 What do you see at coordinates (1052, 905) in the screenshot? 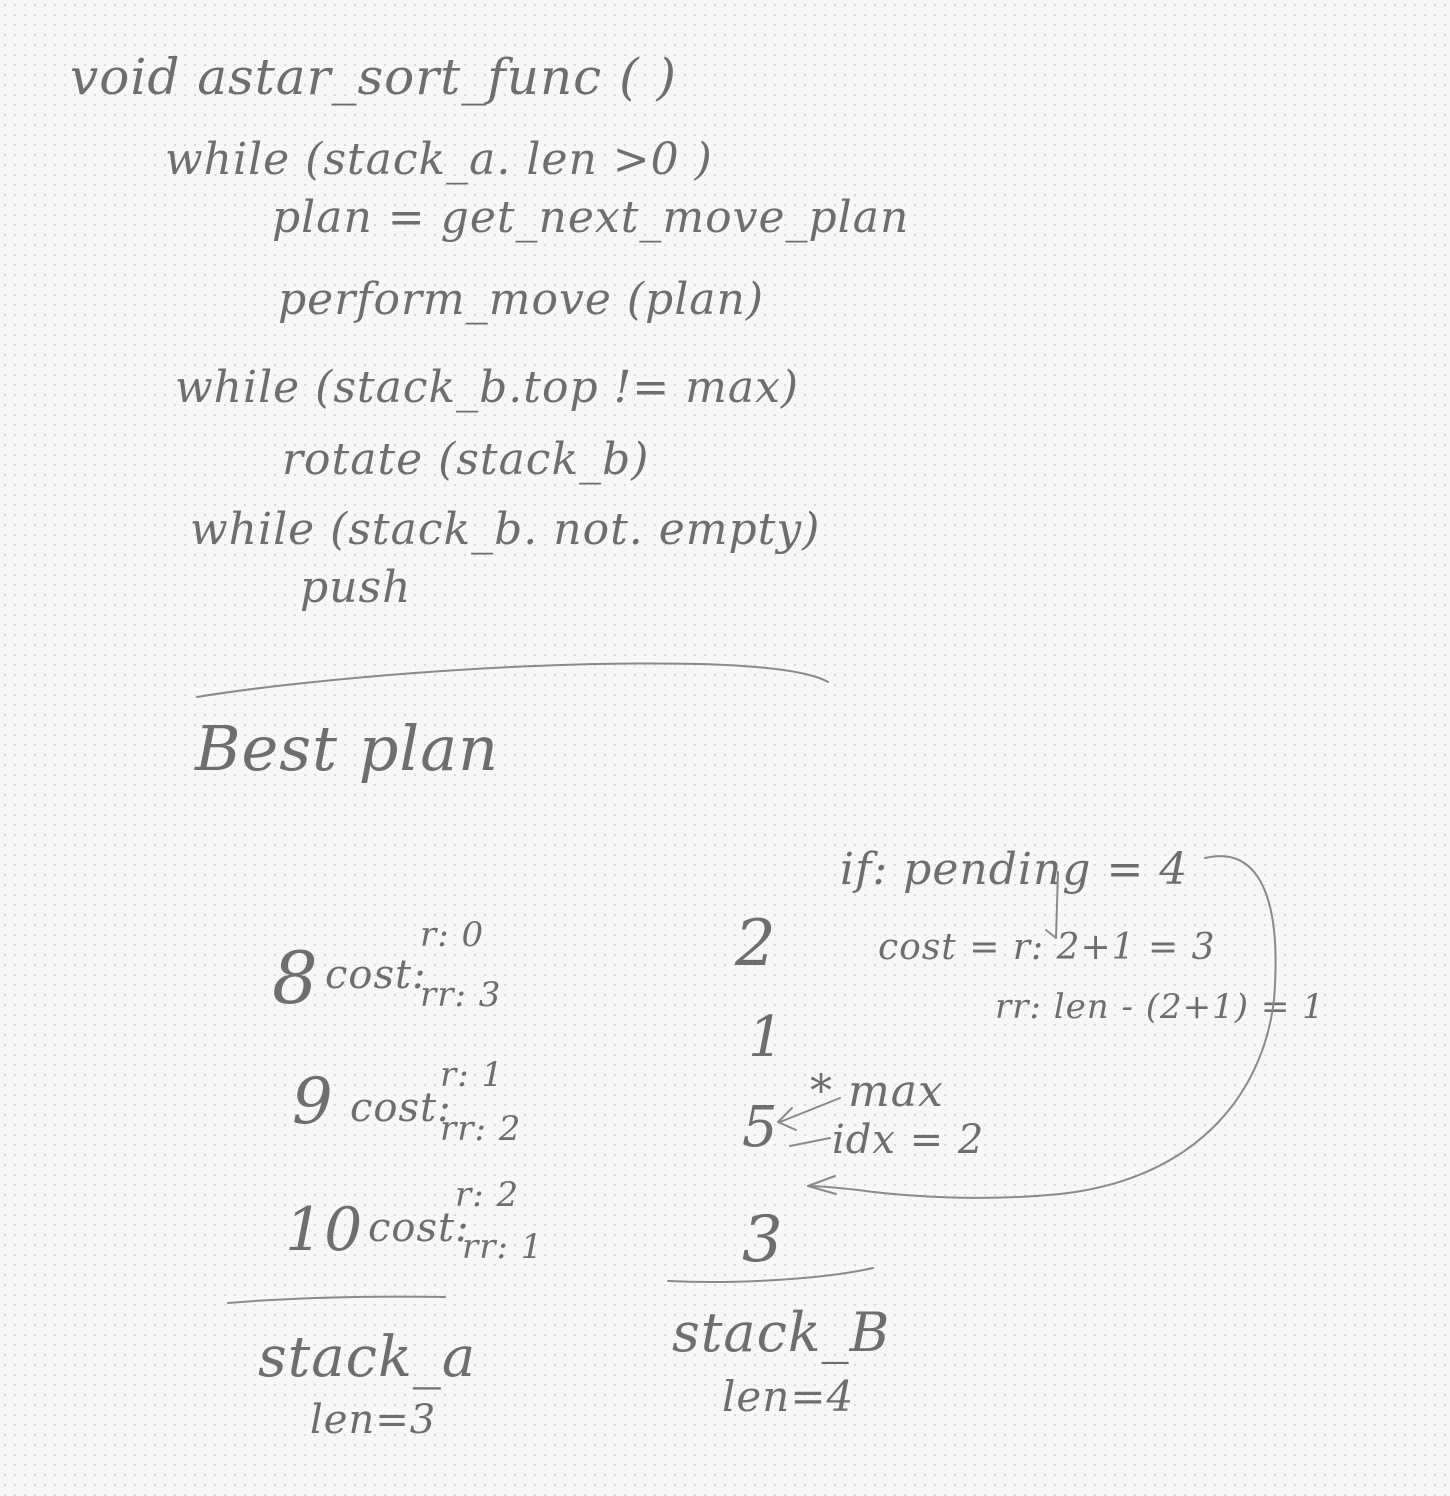
I see `pending-arrow-line` at bounding box center [1052, 905].